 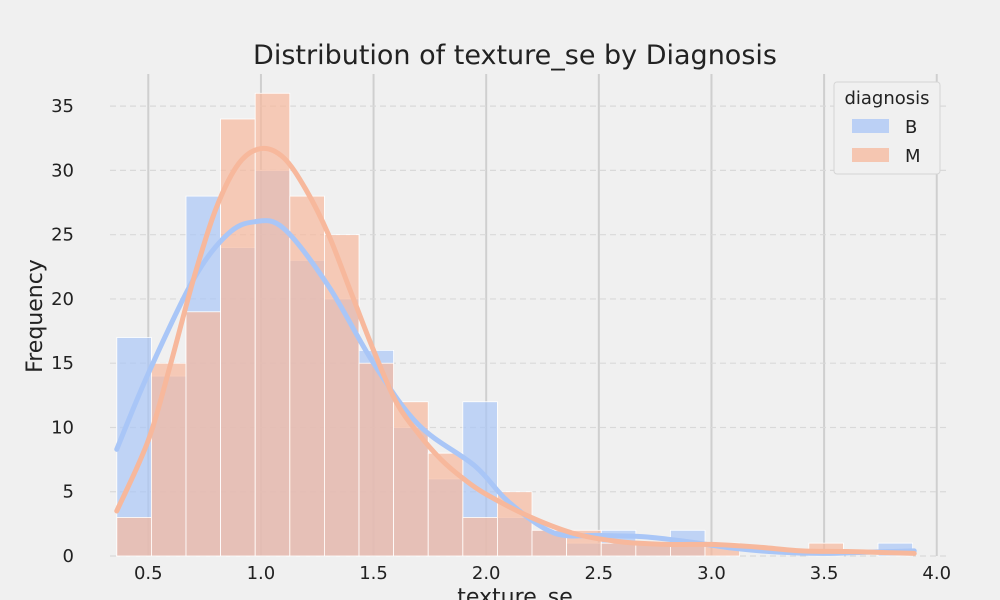 What do you see at coordinates (62, 363) in the screenshot?
I see `y-tick-label: 15` at bounding box center [62, 363].